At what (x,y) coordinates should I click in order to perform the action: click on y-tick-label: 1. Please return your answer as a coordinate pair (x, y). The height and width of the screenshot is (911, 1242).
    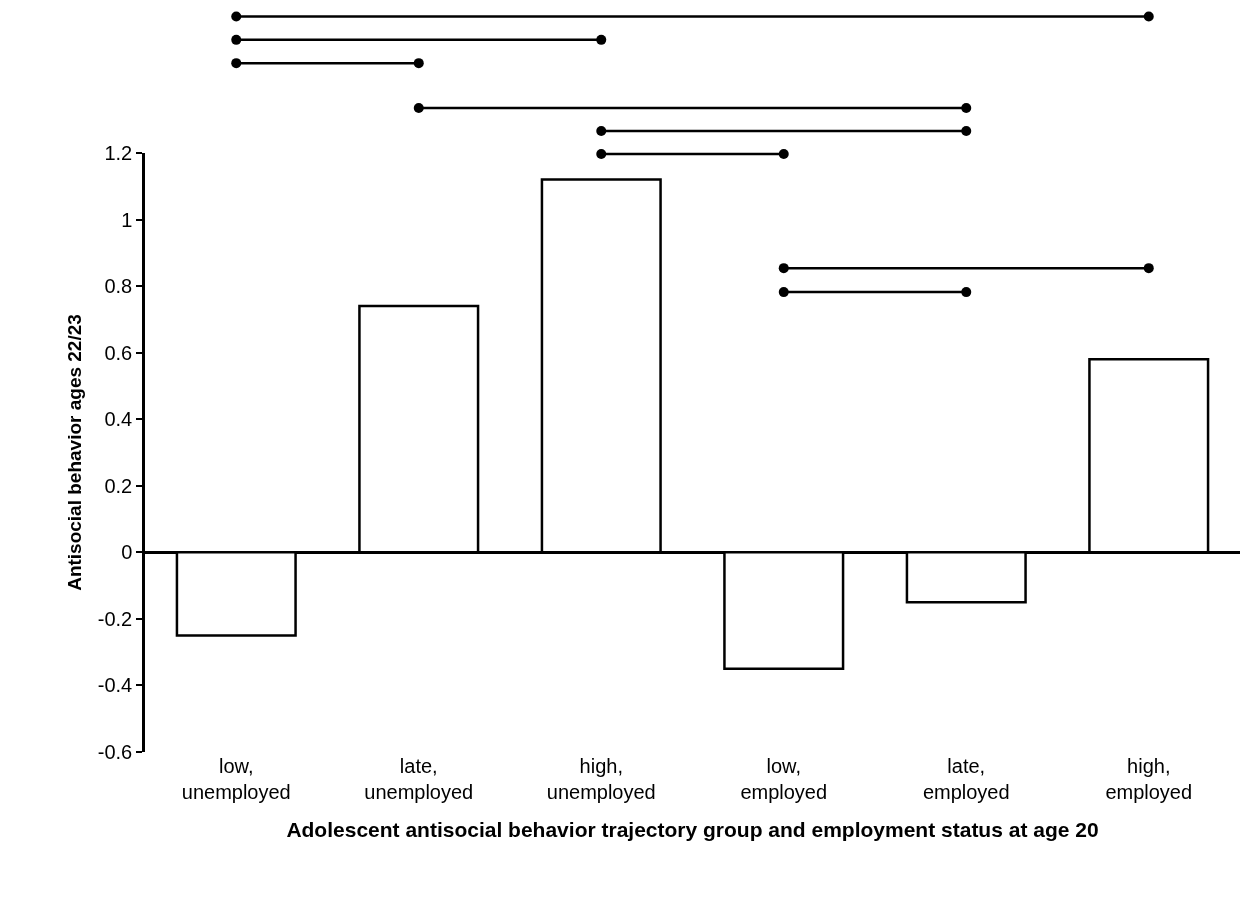
    Looking at the image, I should click on (127, 219).